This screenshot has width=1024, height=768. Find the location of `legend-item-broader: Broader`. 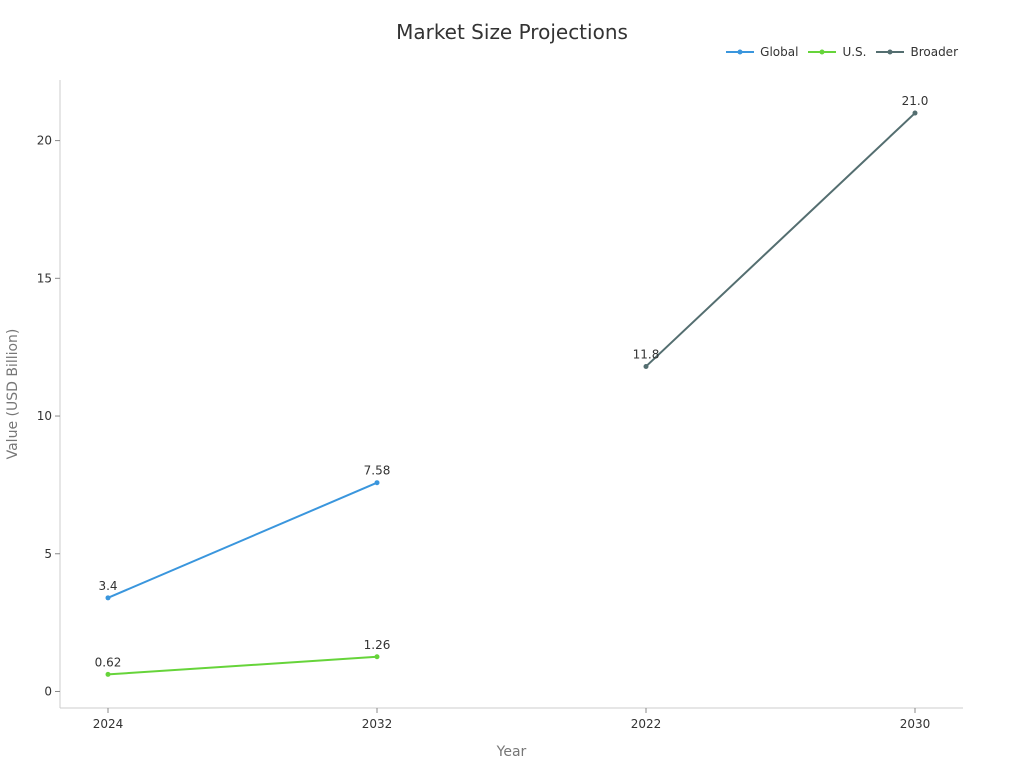

legend-item-broader: Broader is located at coordinates (917, 52).